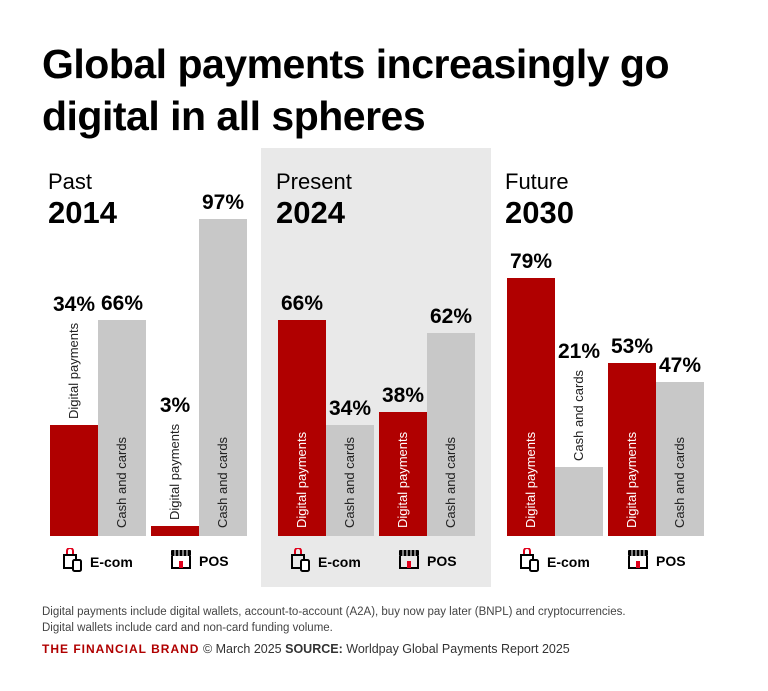  Describe the element at coordinates (579, 352) in the screenshot. I see `value-label: 21%` at that location.